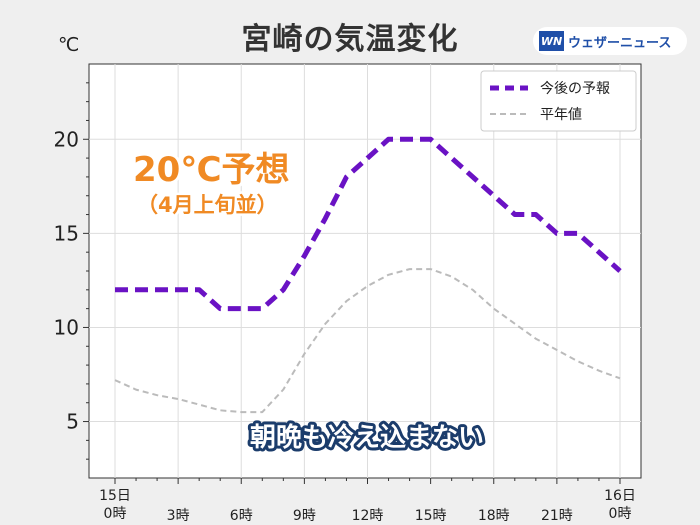  What do you see at coordinates (207, 205) in the screenshot?
I see `forecast-peak-note: （4月上旬並）` at bounding box center [207, 205].